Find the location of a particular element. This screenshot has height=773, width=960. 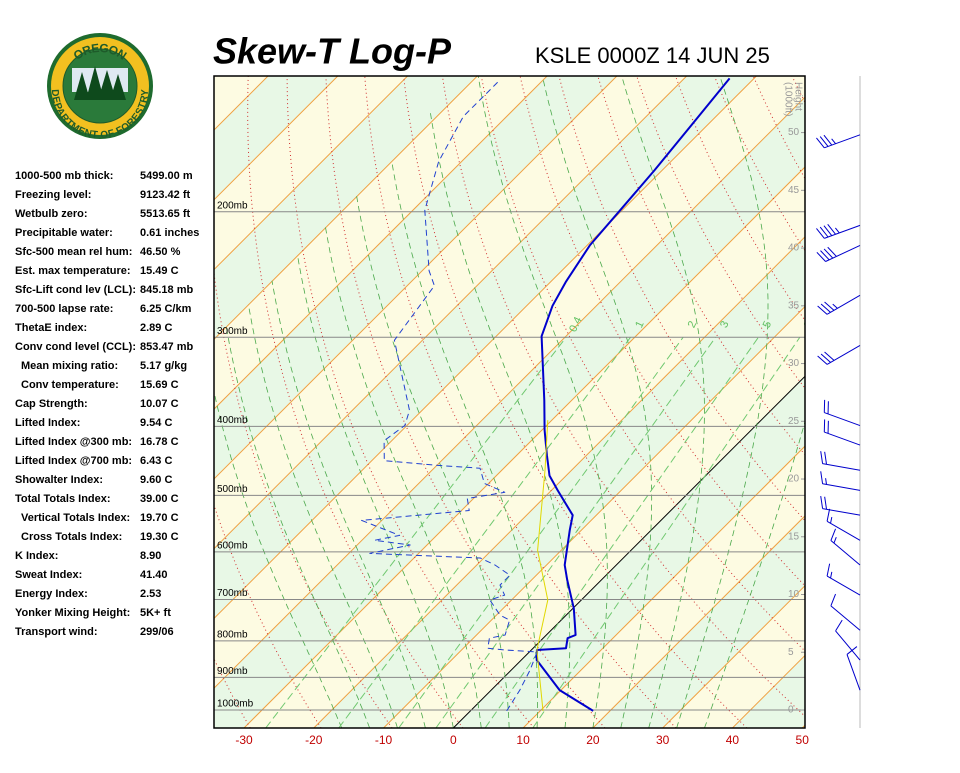

index-label: Cap Strength: is located at coordinates (51, 404).